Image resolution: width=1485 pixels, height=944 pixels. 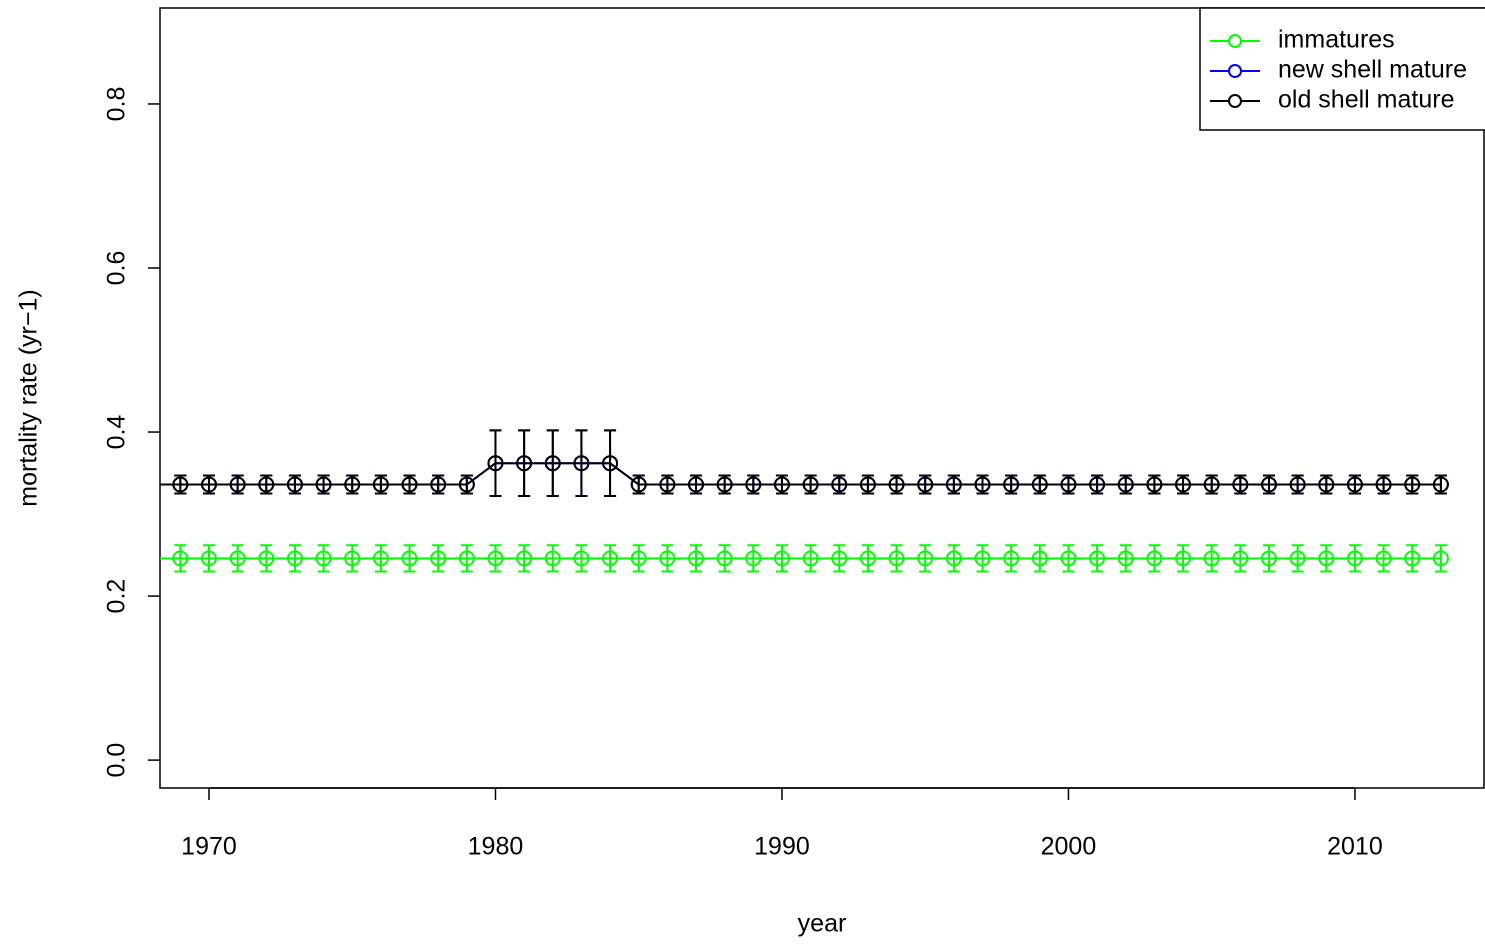 I want to click on legend-box, so click(x=1342, y=69).